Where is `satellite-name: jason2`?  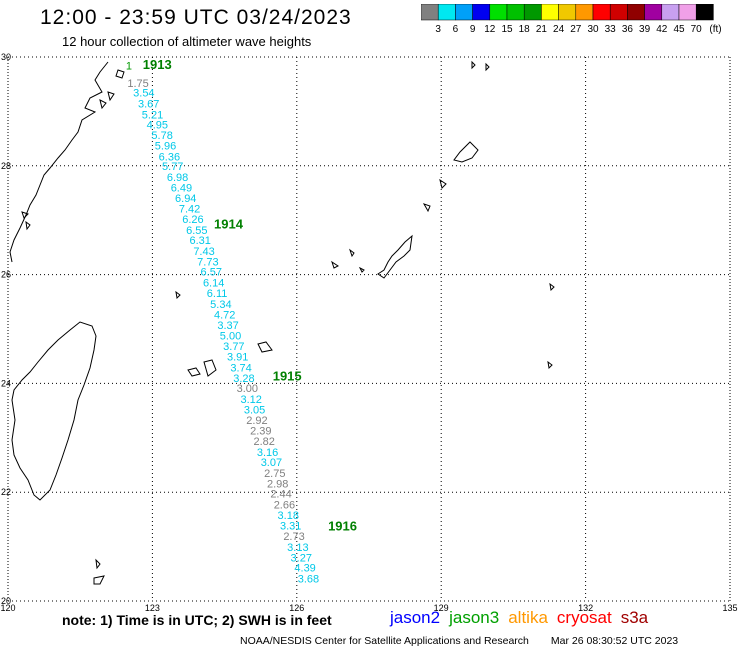 satellite-name: jason2 is located at coordinates (415, 617).